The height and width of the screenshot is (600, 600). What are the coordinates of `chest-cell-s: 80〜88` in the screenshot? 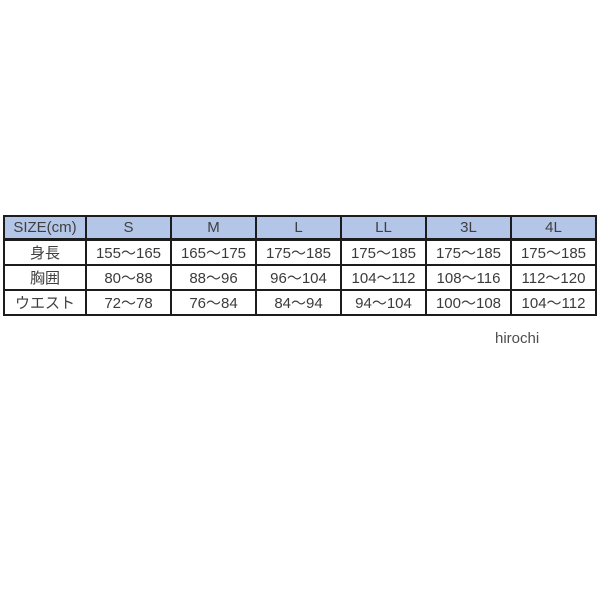 It's located at (128, 277).